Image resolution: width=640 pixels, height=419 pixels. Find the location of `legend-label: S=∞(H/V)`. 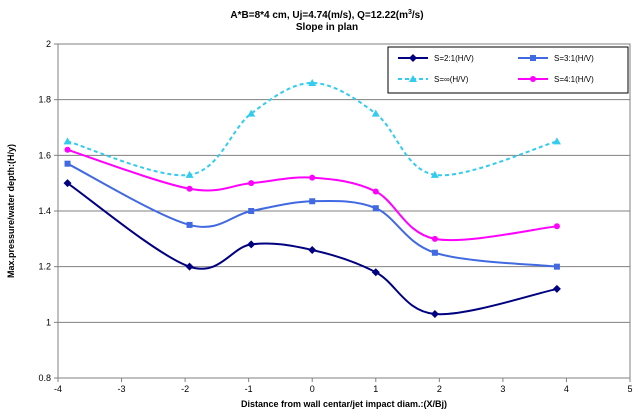

legend-label: S=∞(H/V) is located at coordinates (451, 79).